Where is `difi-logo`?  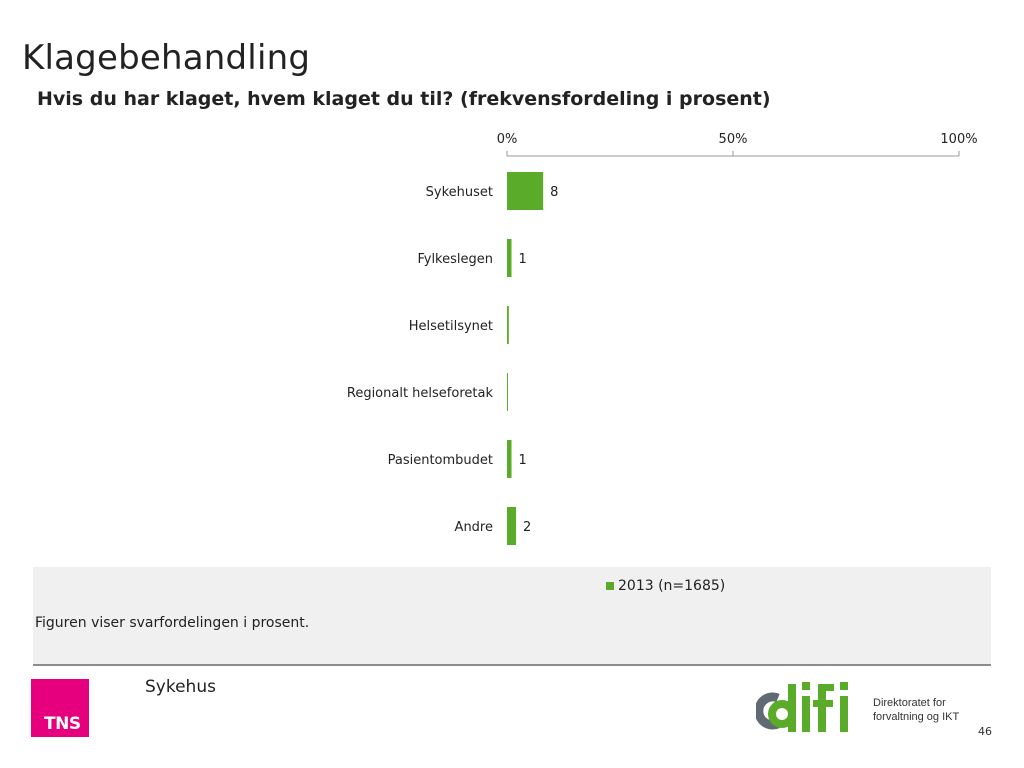
difi-logo is located at coordinates (802, 707).